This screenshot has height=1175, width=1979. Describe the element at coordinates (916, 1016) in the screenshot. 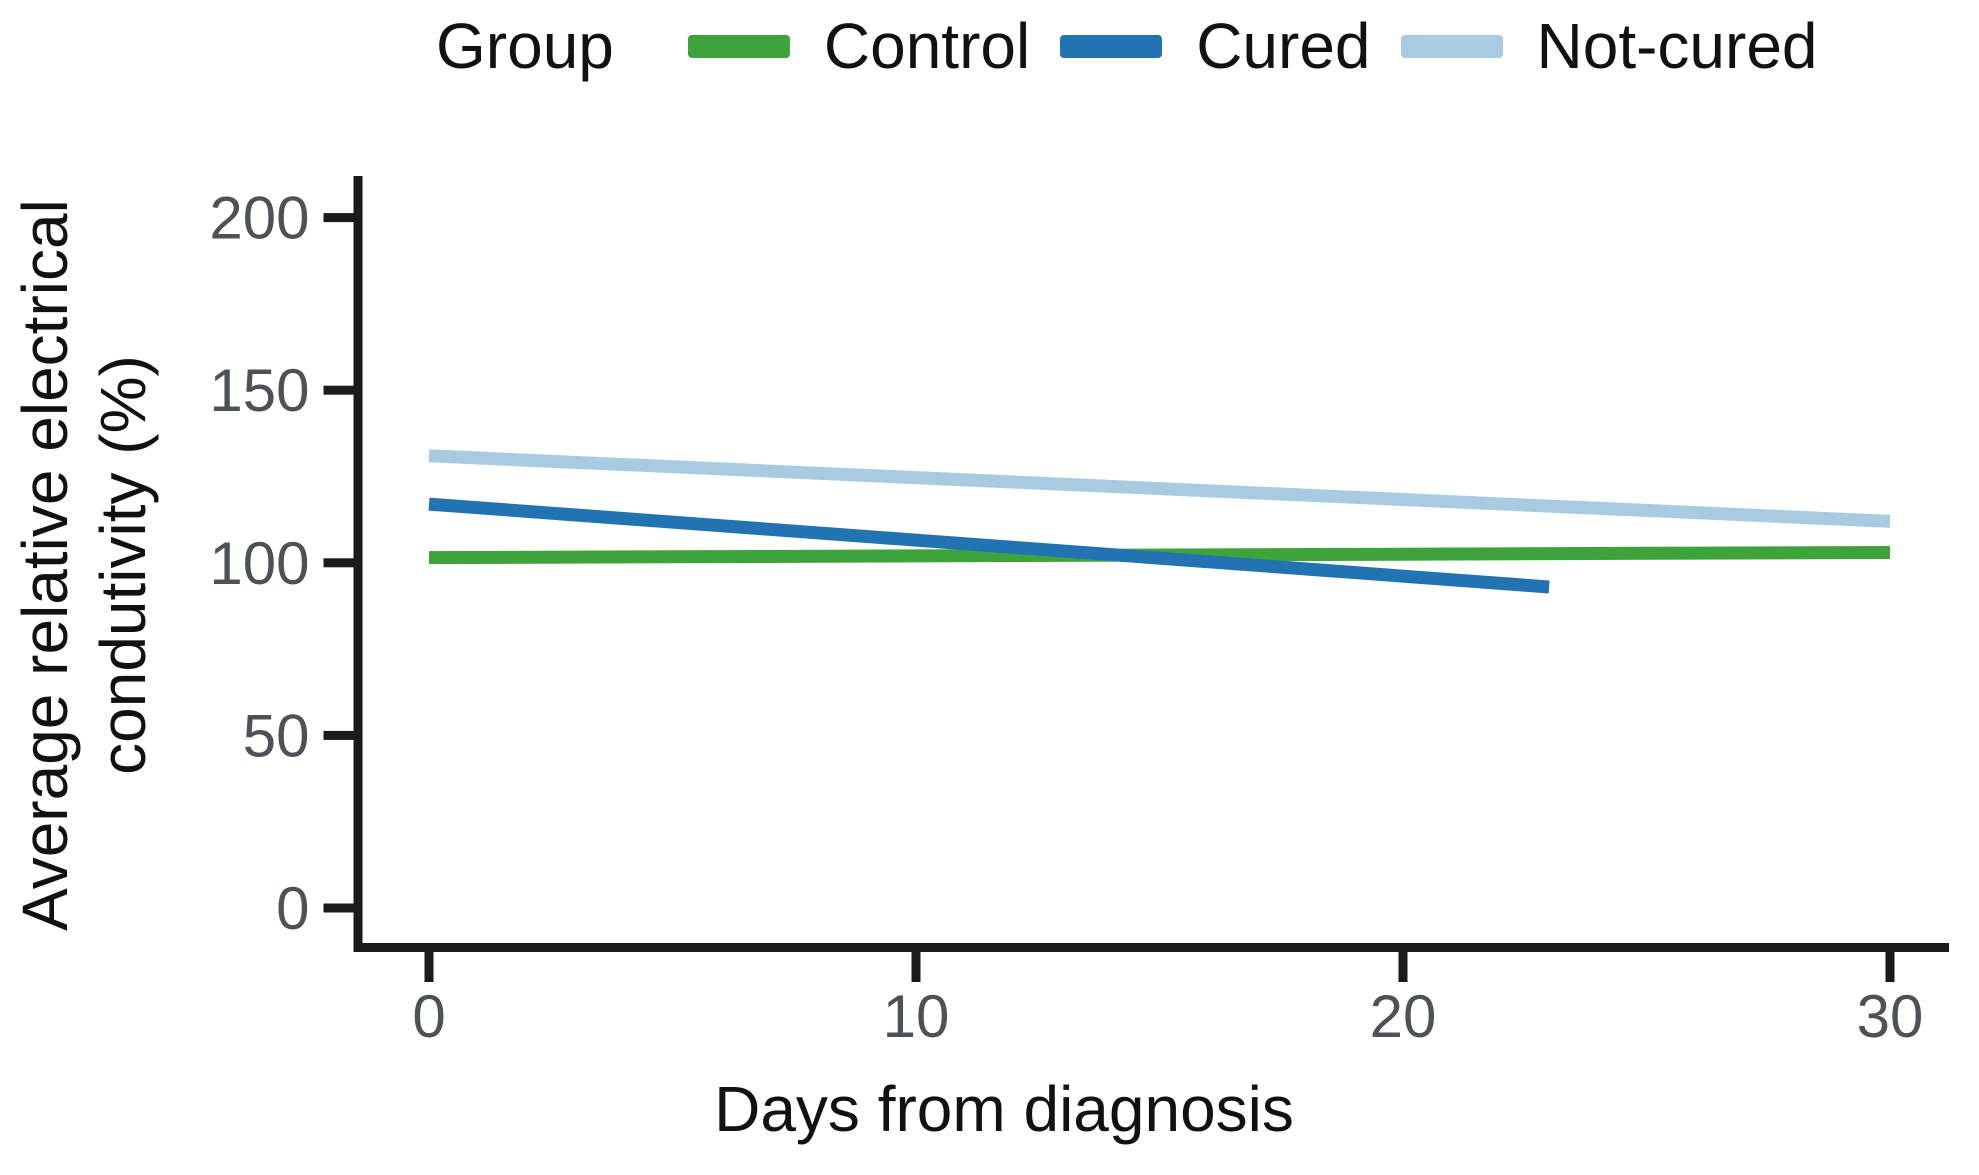

I see `x-tick-label: 10` at that location.